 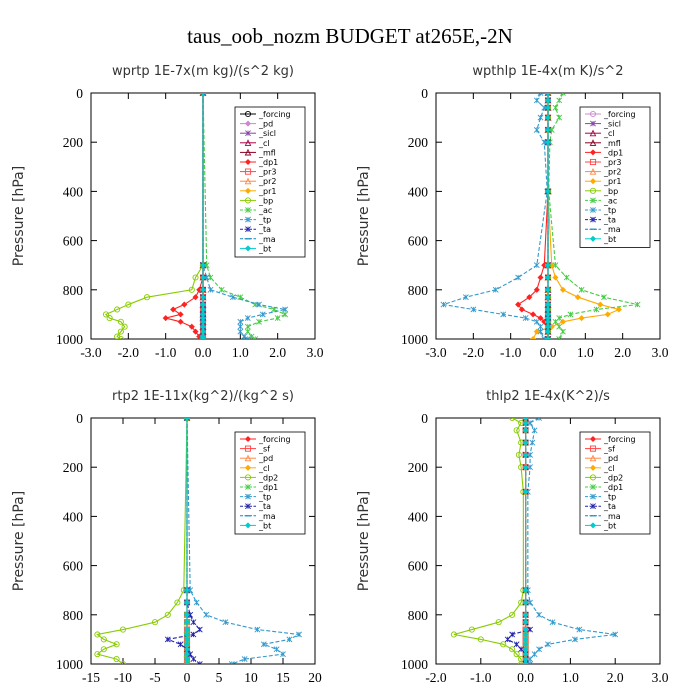 What do you see at coordinates (548, 541) in the screenshot?
I see `plot-frame` at bounding box center [548, 541].